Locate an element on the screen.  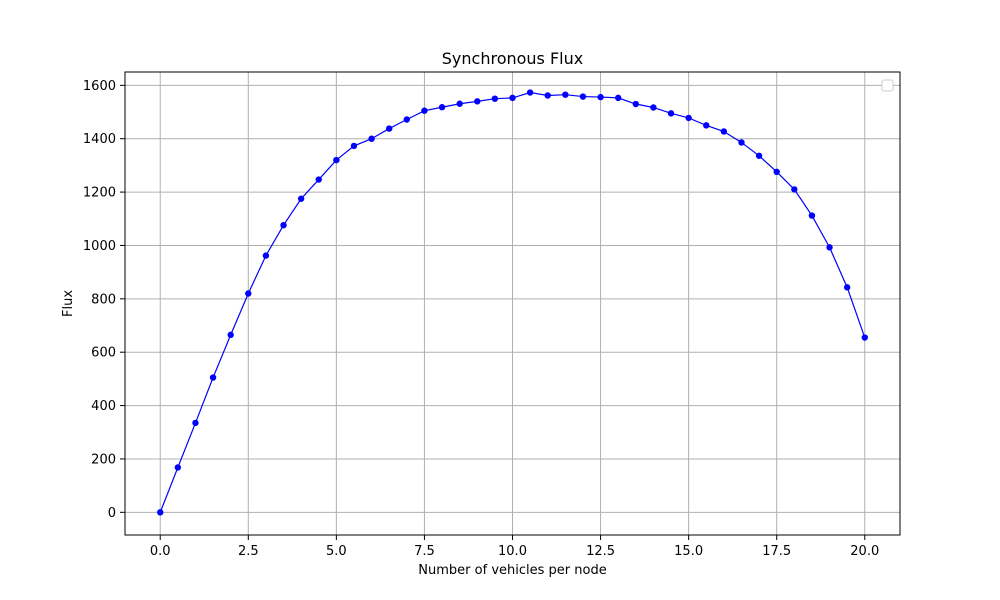
x-axis-title: Number of vehicles per node is located at coordinates (512, 570).